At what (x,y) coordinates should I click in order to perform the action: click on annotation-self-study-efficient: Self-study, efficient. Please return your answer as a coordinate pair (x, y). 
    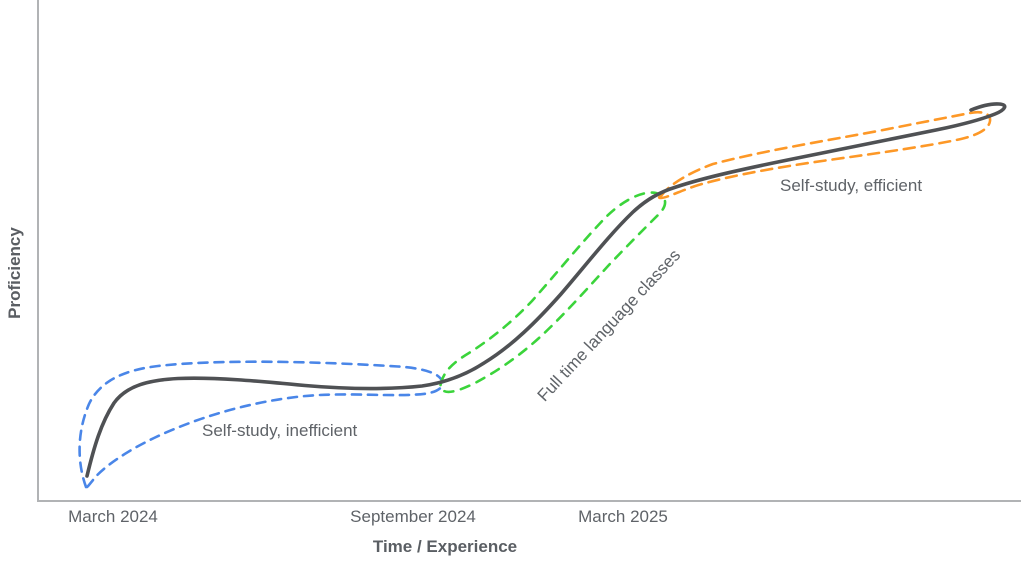
    Looking at the image, I should click on (851, 185).